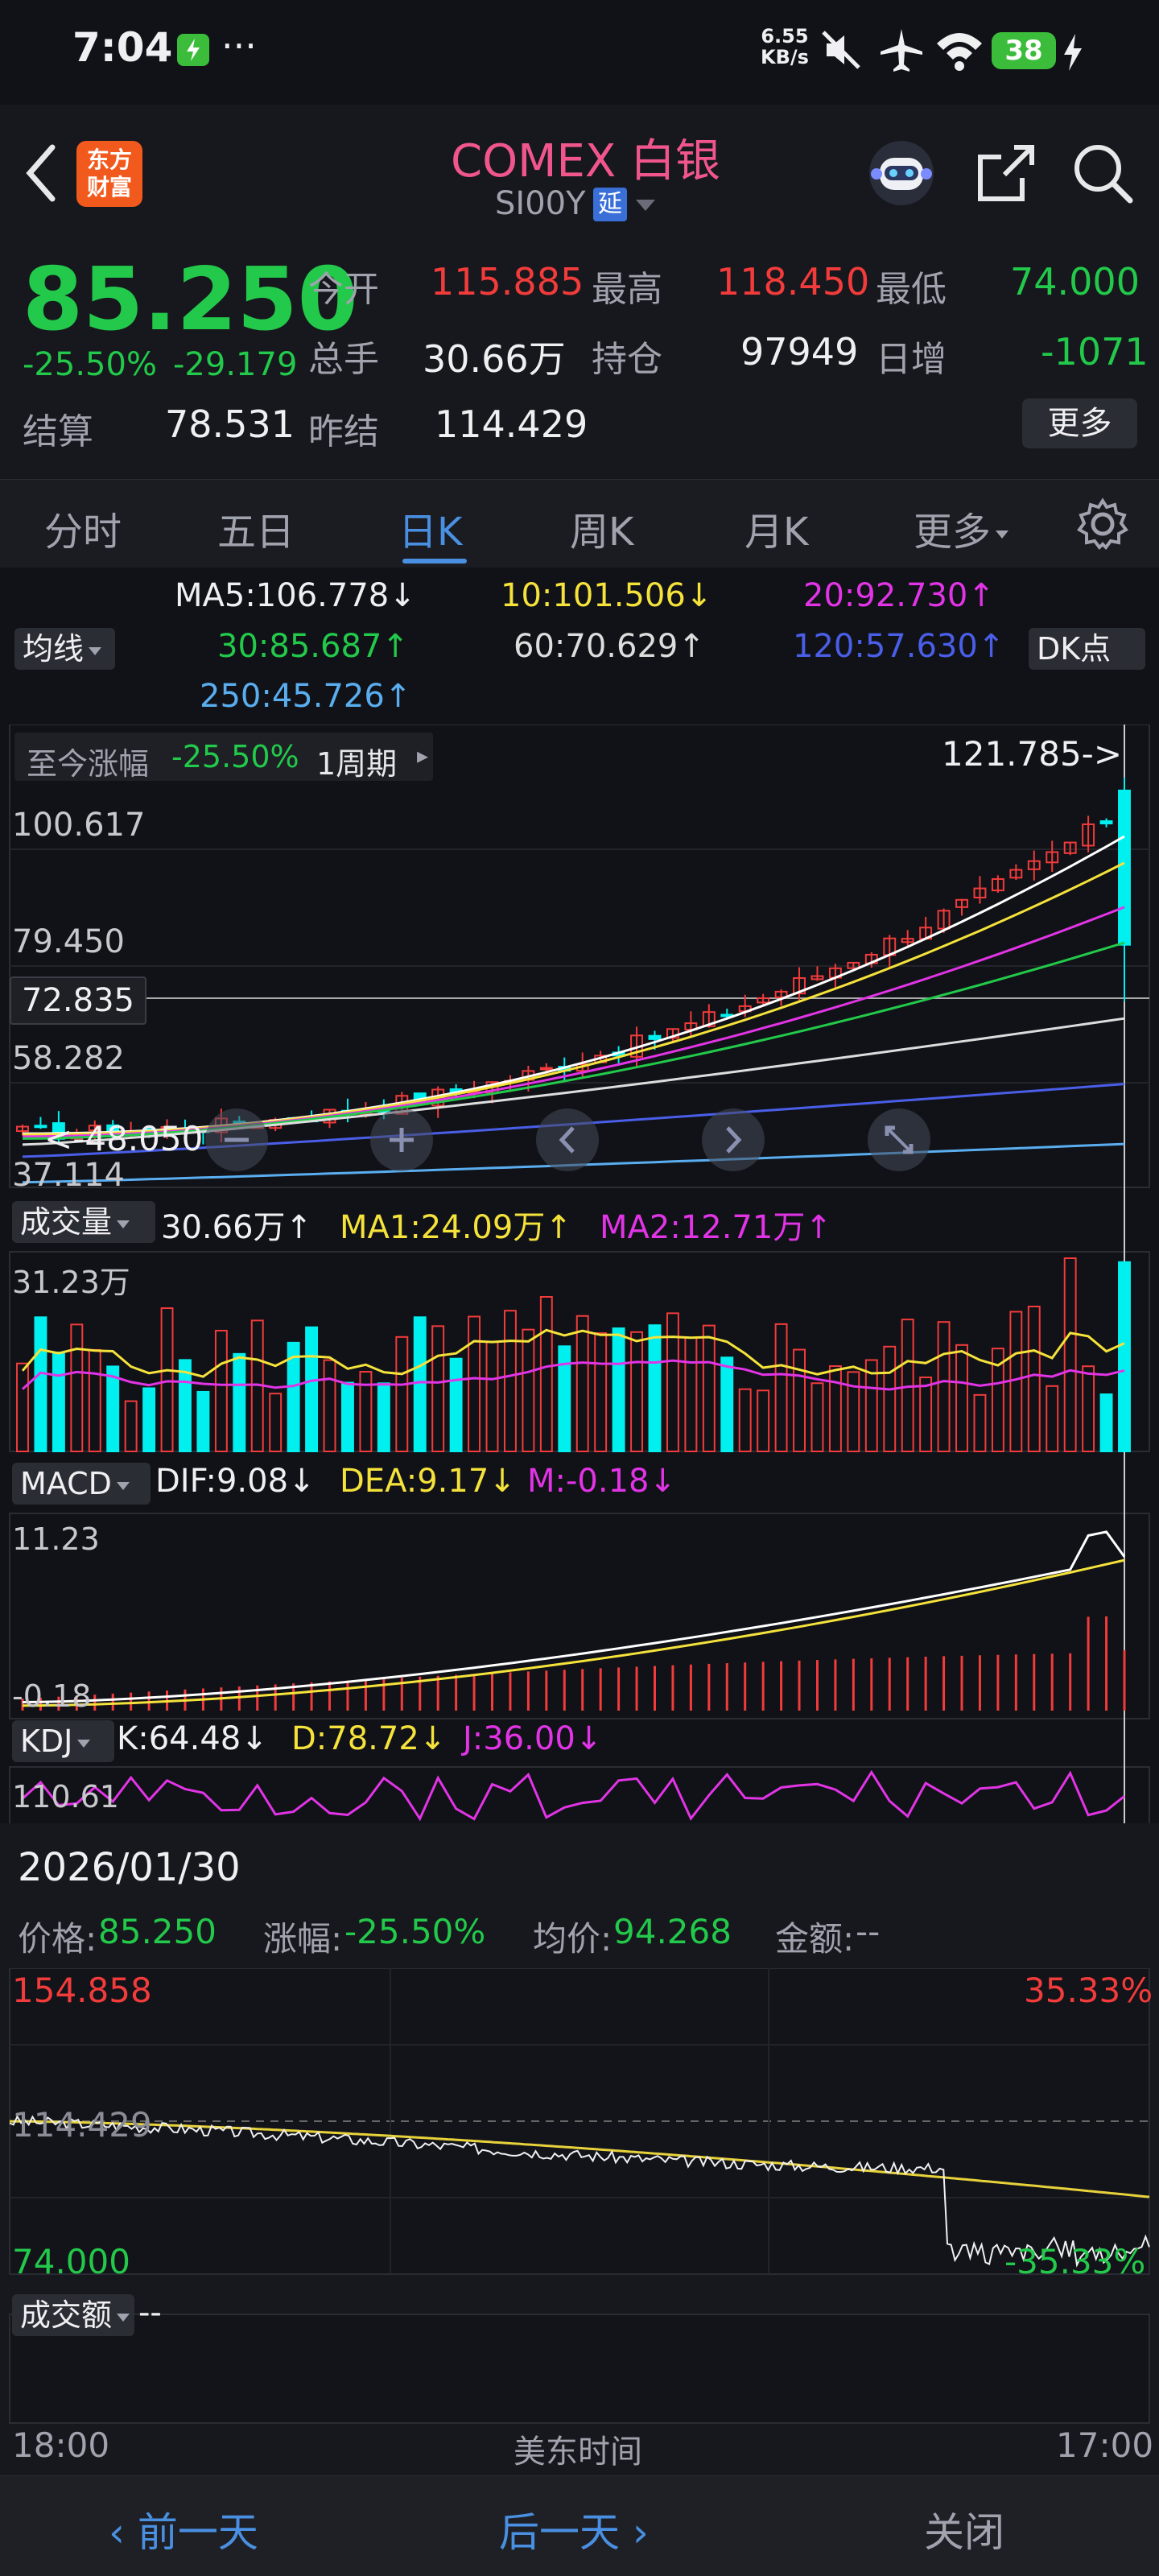 The height and width of the screenshot is (2576, 1159). What do you see at coordinates (157, 1932) in the screenshot?
I see `detail-price: 85.250` at bounding box center [157, 1932].